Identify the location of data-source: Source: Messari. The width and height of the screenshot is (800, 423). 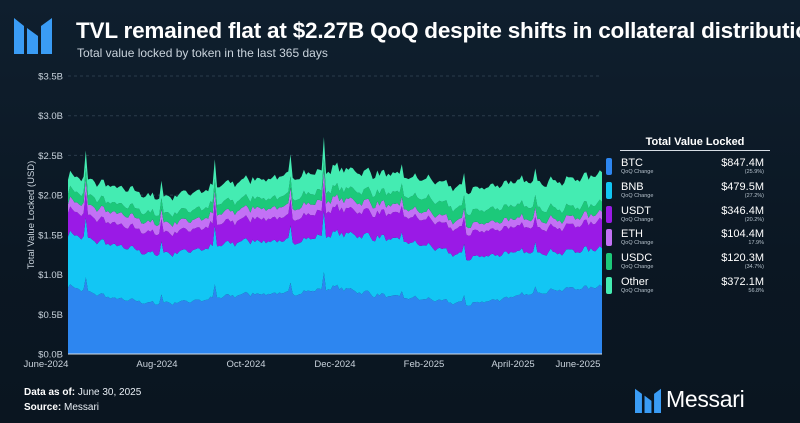
(61, 407).